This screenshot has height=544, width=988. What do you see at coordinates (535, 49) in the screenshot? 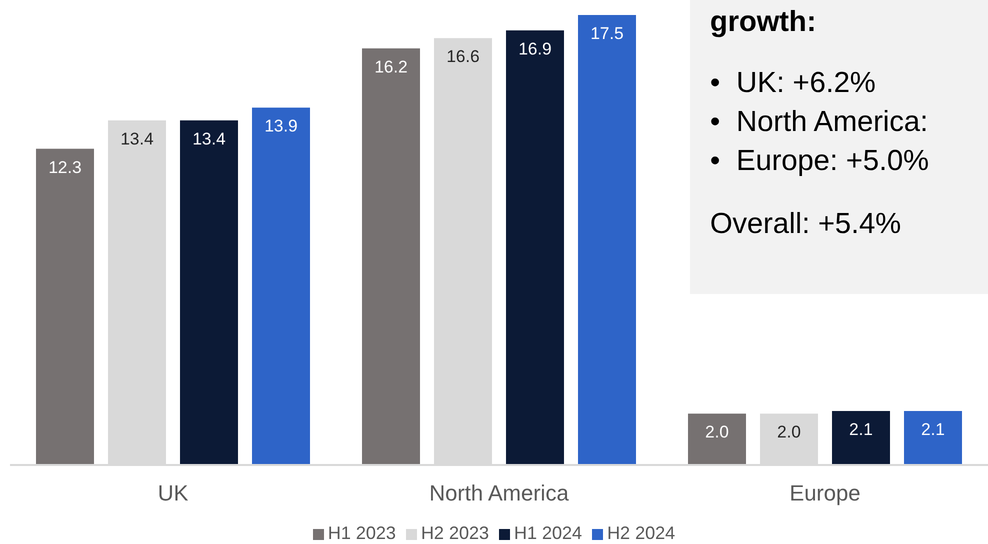
I see `data-label: 16.9` at bounding box center [535, 49].